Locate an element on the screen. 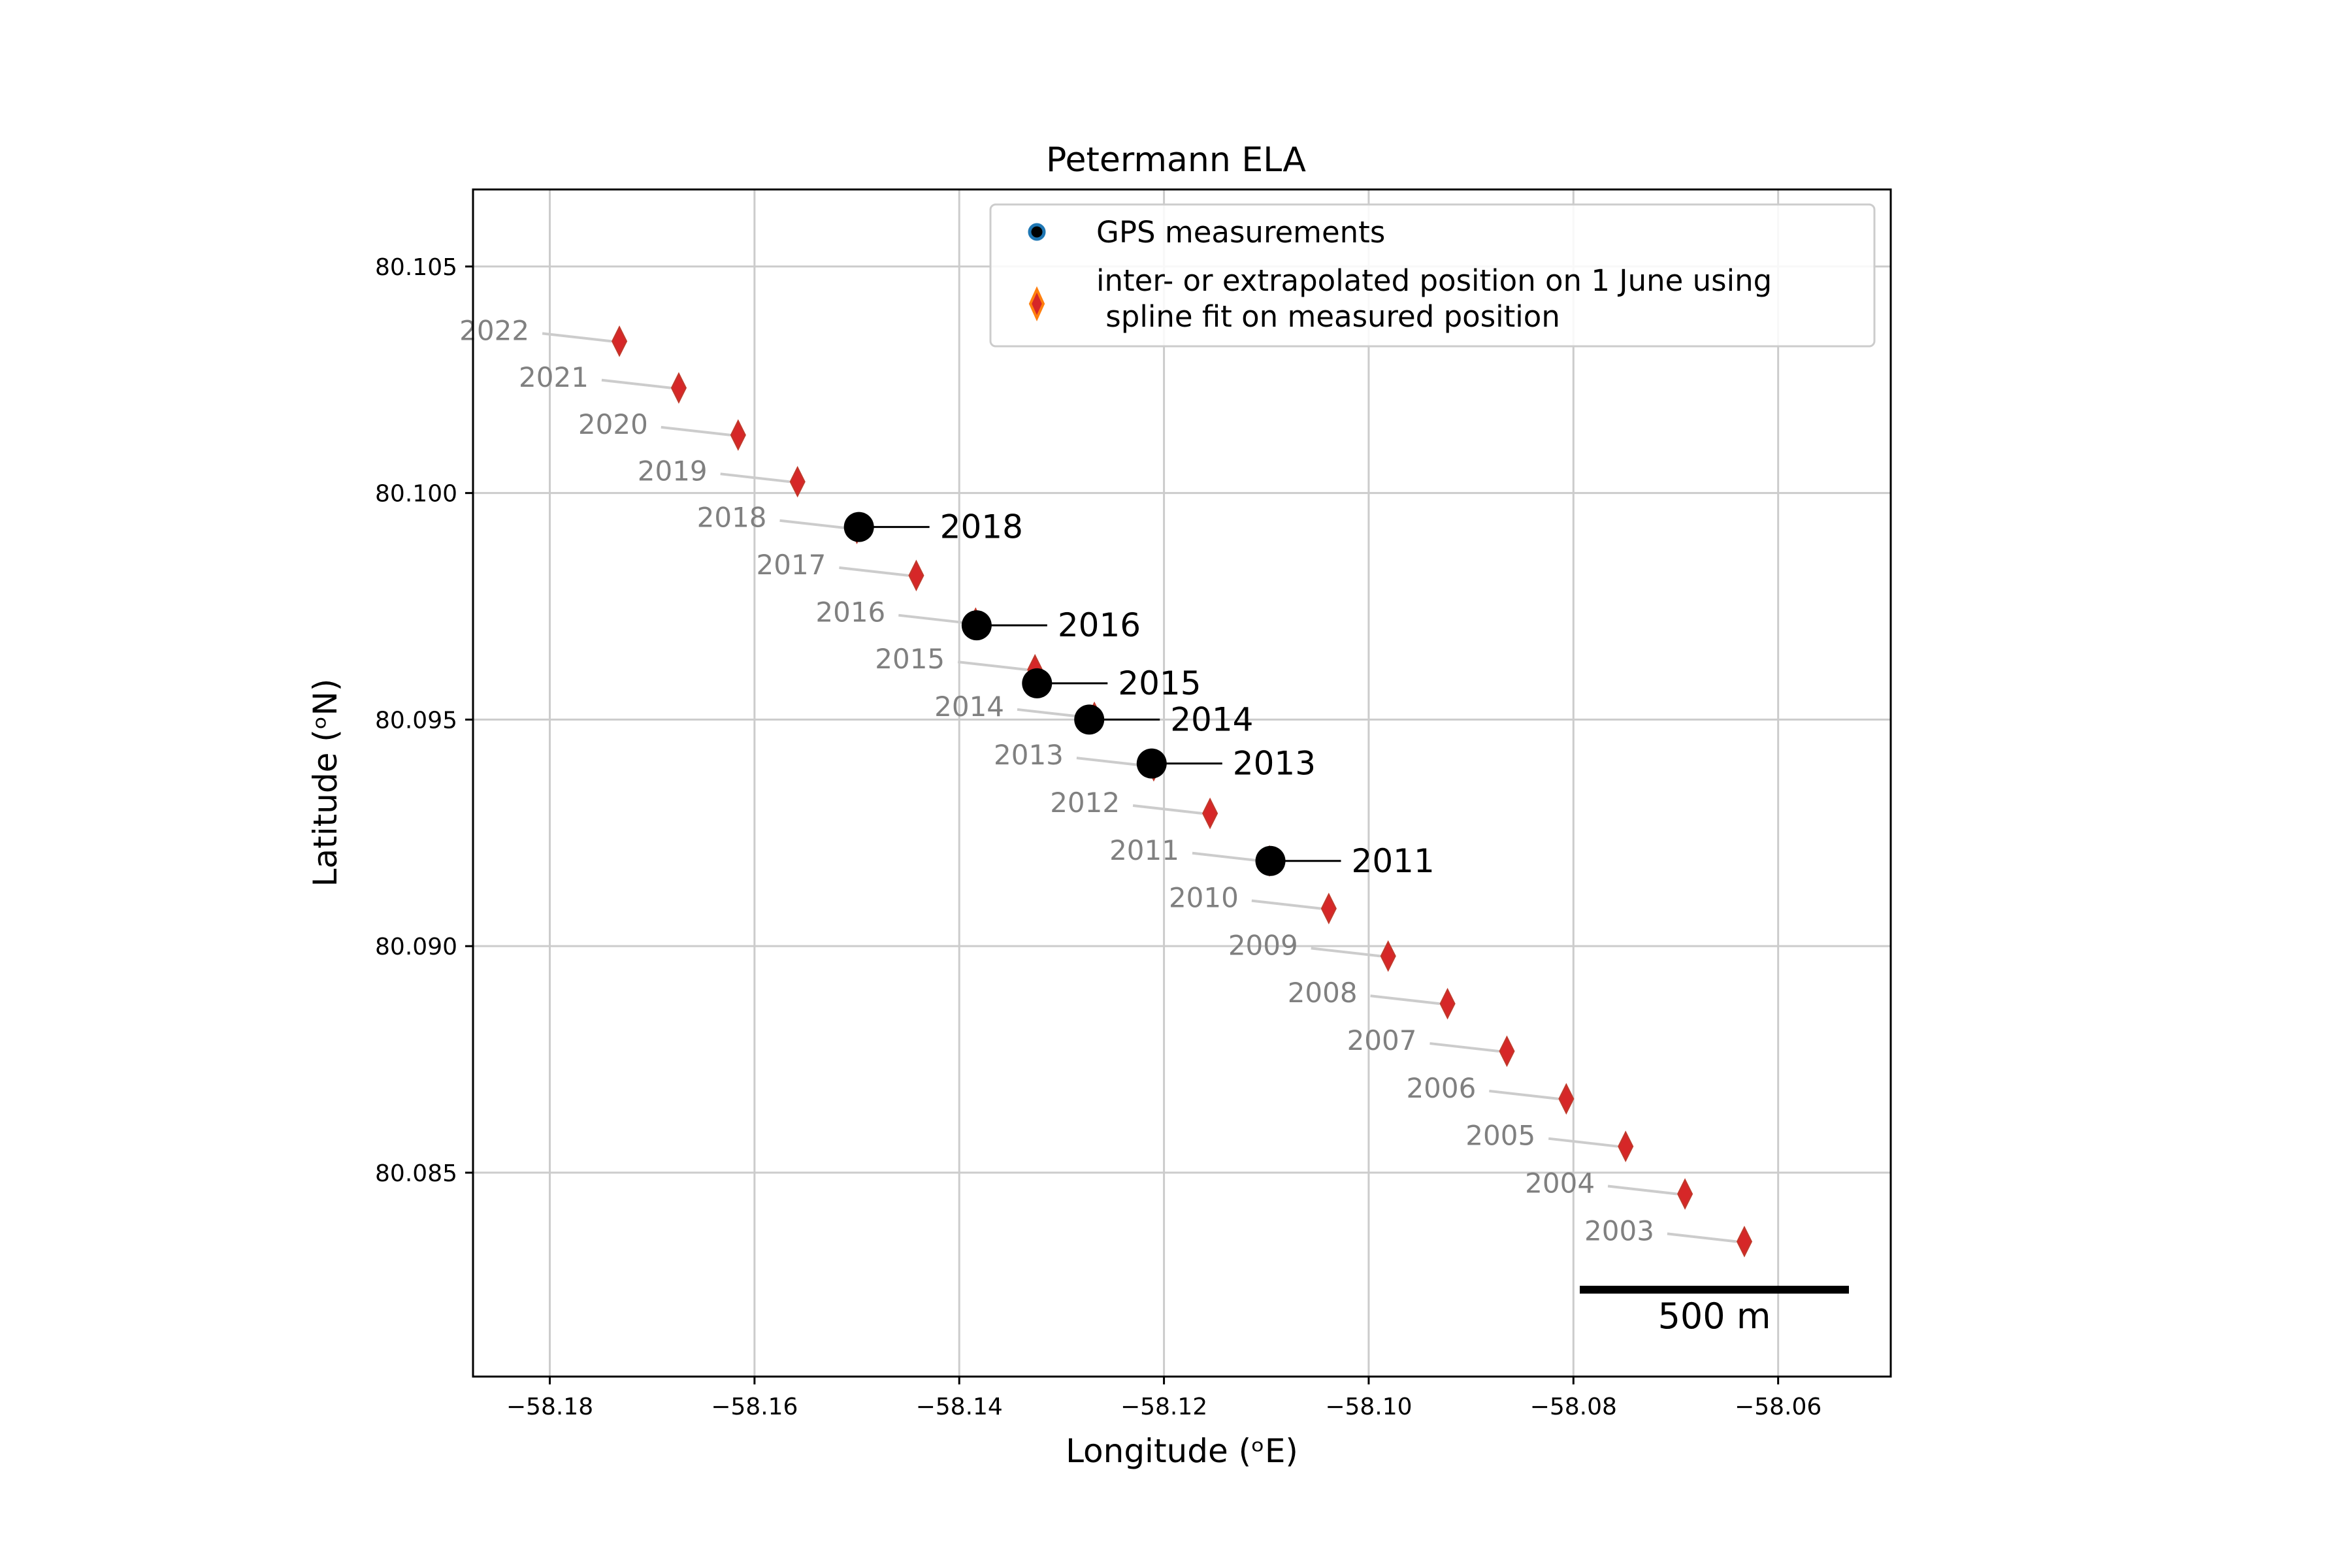  predicted-year-label: 2013 is located at coordinates (1029, 755).